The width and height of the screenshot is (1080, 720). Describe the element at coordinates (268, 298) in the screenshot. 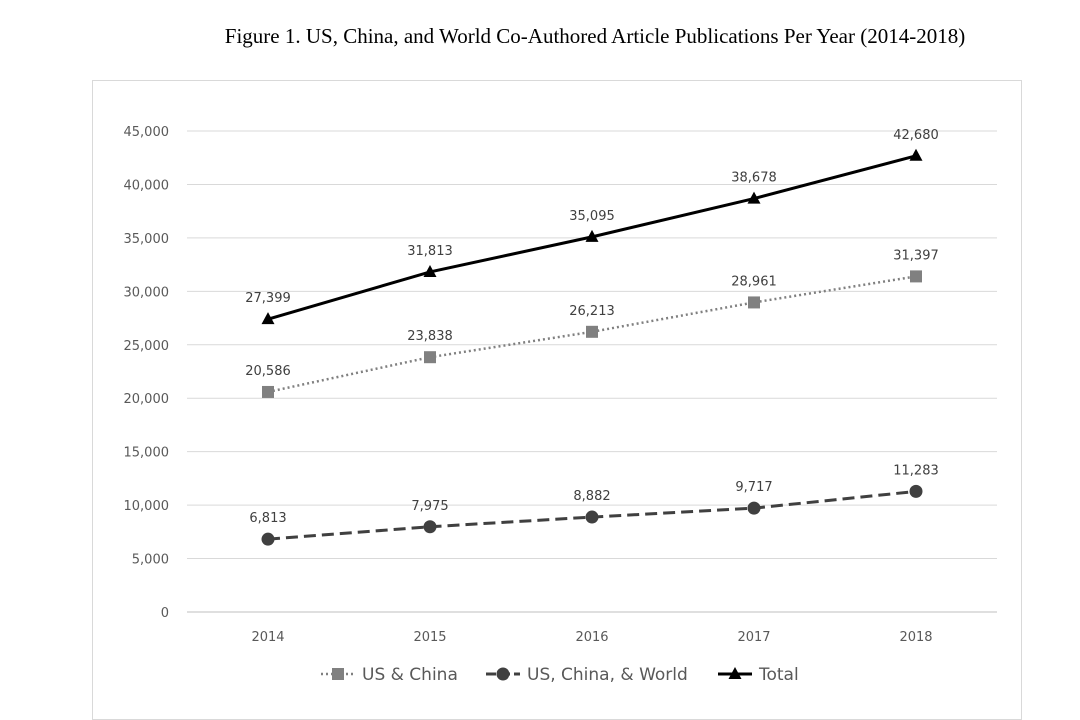

I see `data-label: 27,399` at that location.